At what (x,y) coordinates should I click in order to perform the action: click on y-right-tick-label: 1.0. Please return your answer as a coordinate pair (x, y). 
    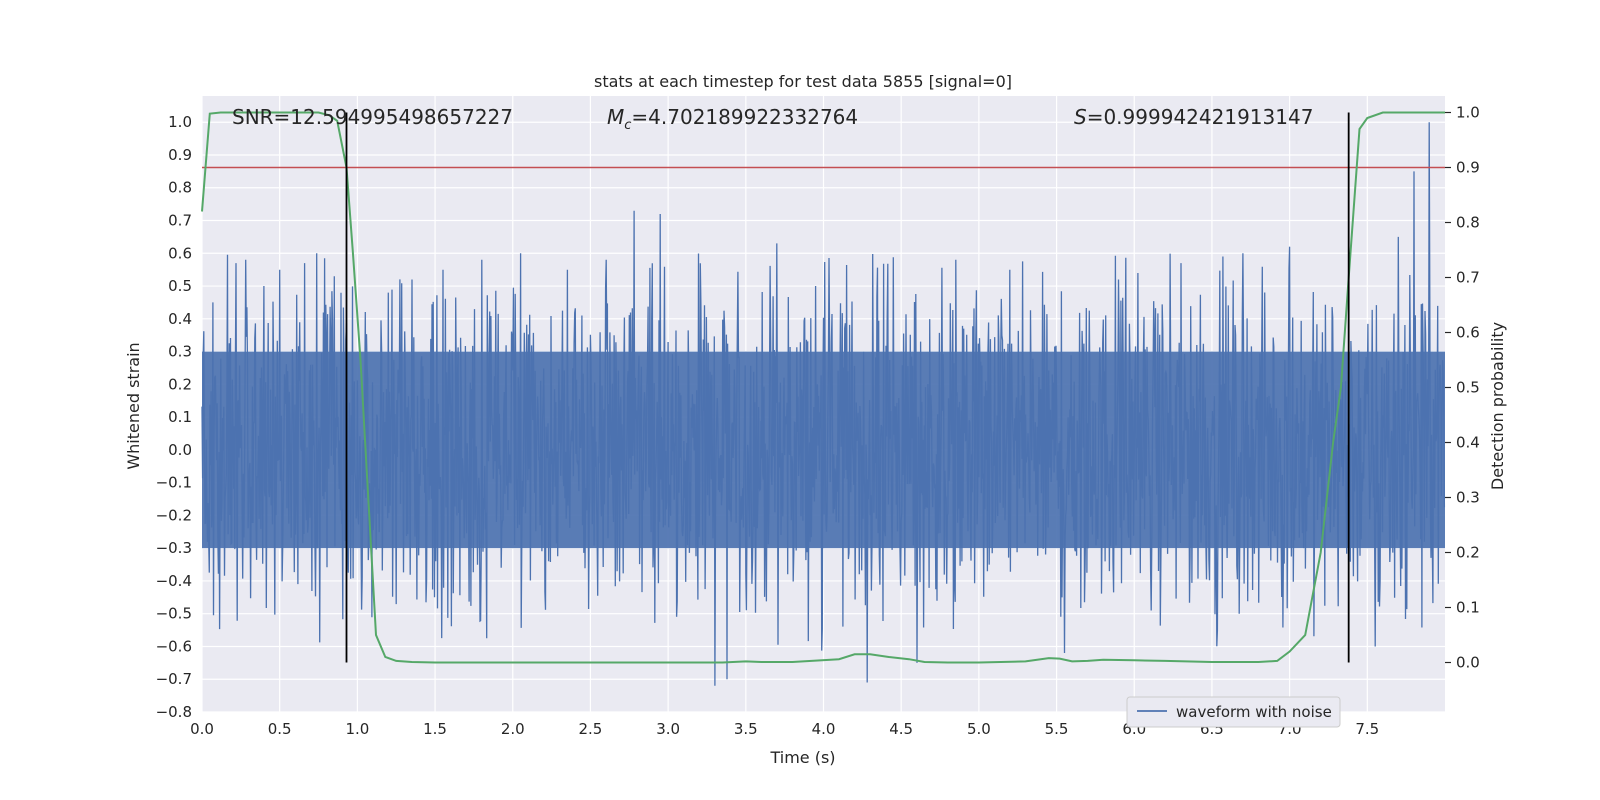
    Looking at the image, I should click on (1468, 113).